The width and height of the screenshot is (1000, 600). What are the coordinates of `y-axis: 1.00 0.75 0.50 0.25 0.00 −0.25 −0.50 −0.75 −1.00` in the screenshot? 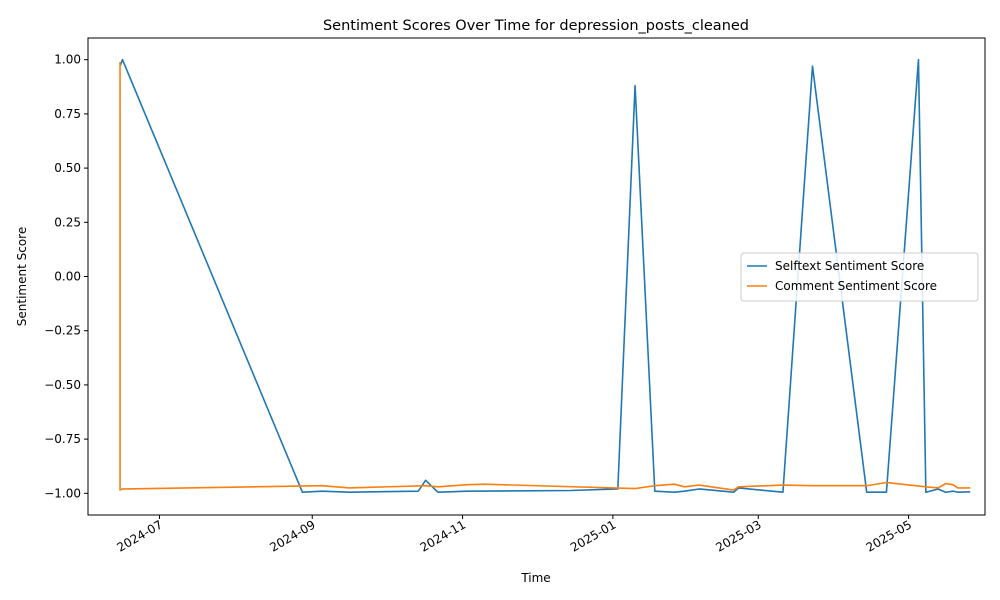 It's located at (66, 276).